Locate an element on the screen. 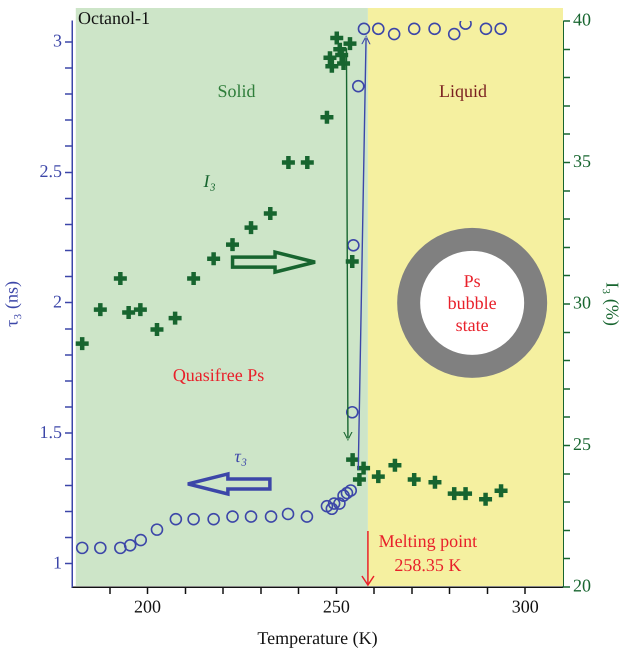 This screenshot has height=652, width=624. band-label: Liquid is located at coordinates (463, 91).